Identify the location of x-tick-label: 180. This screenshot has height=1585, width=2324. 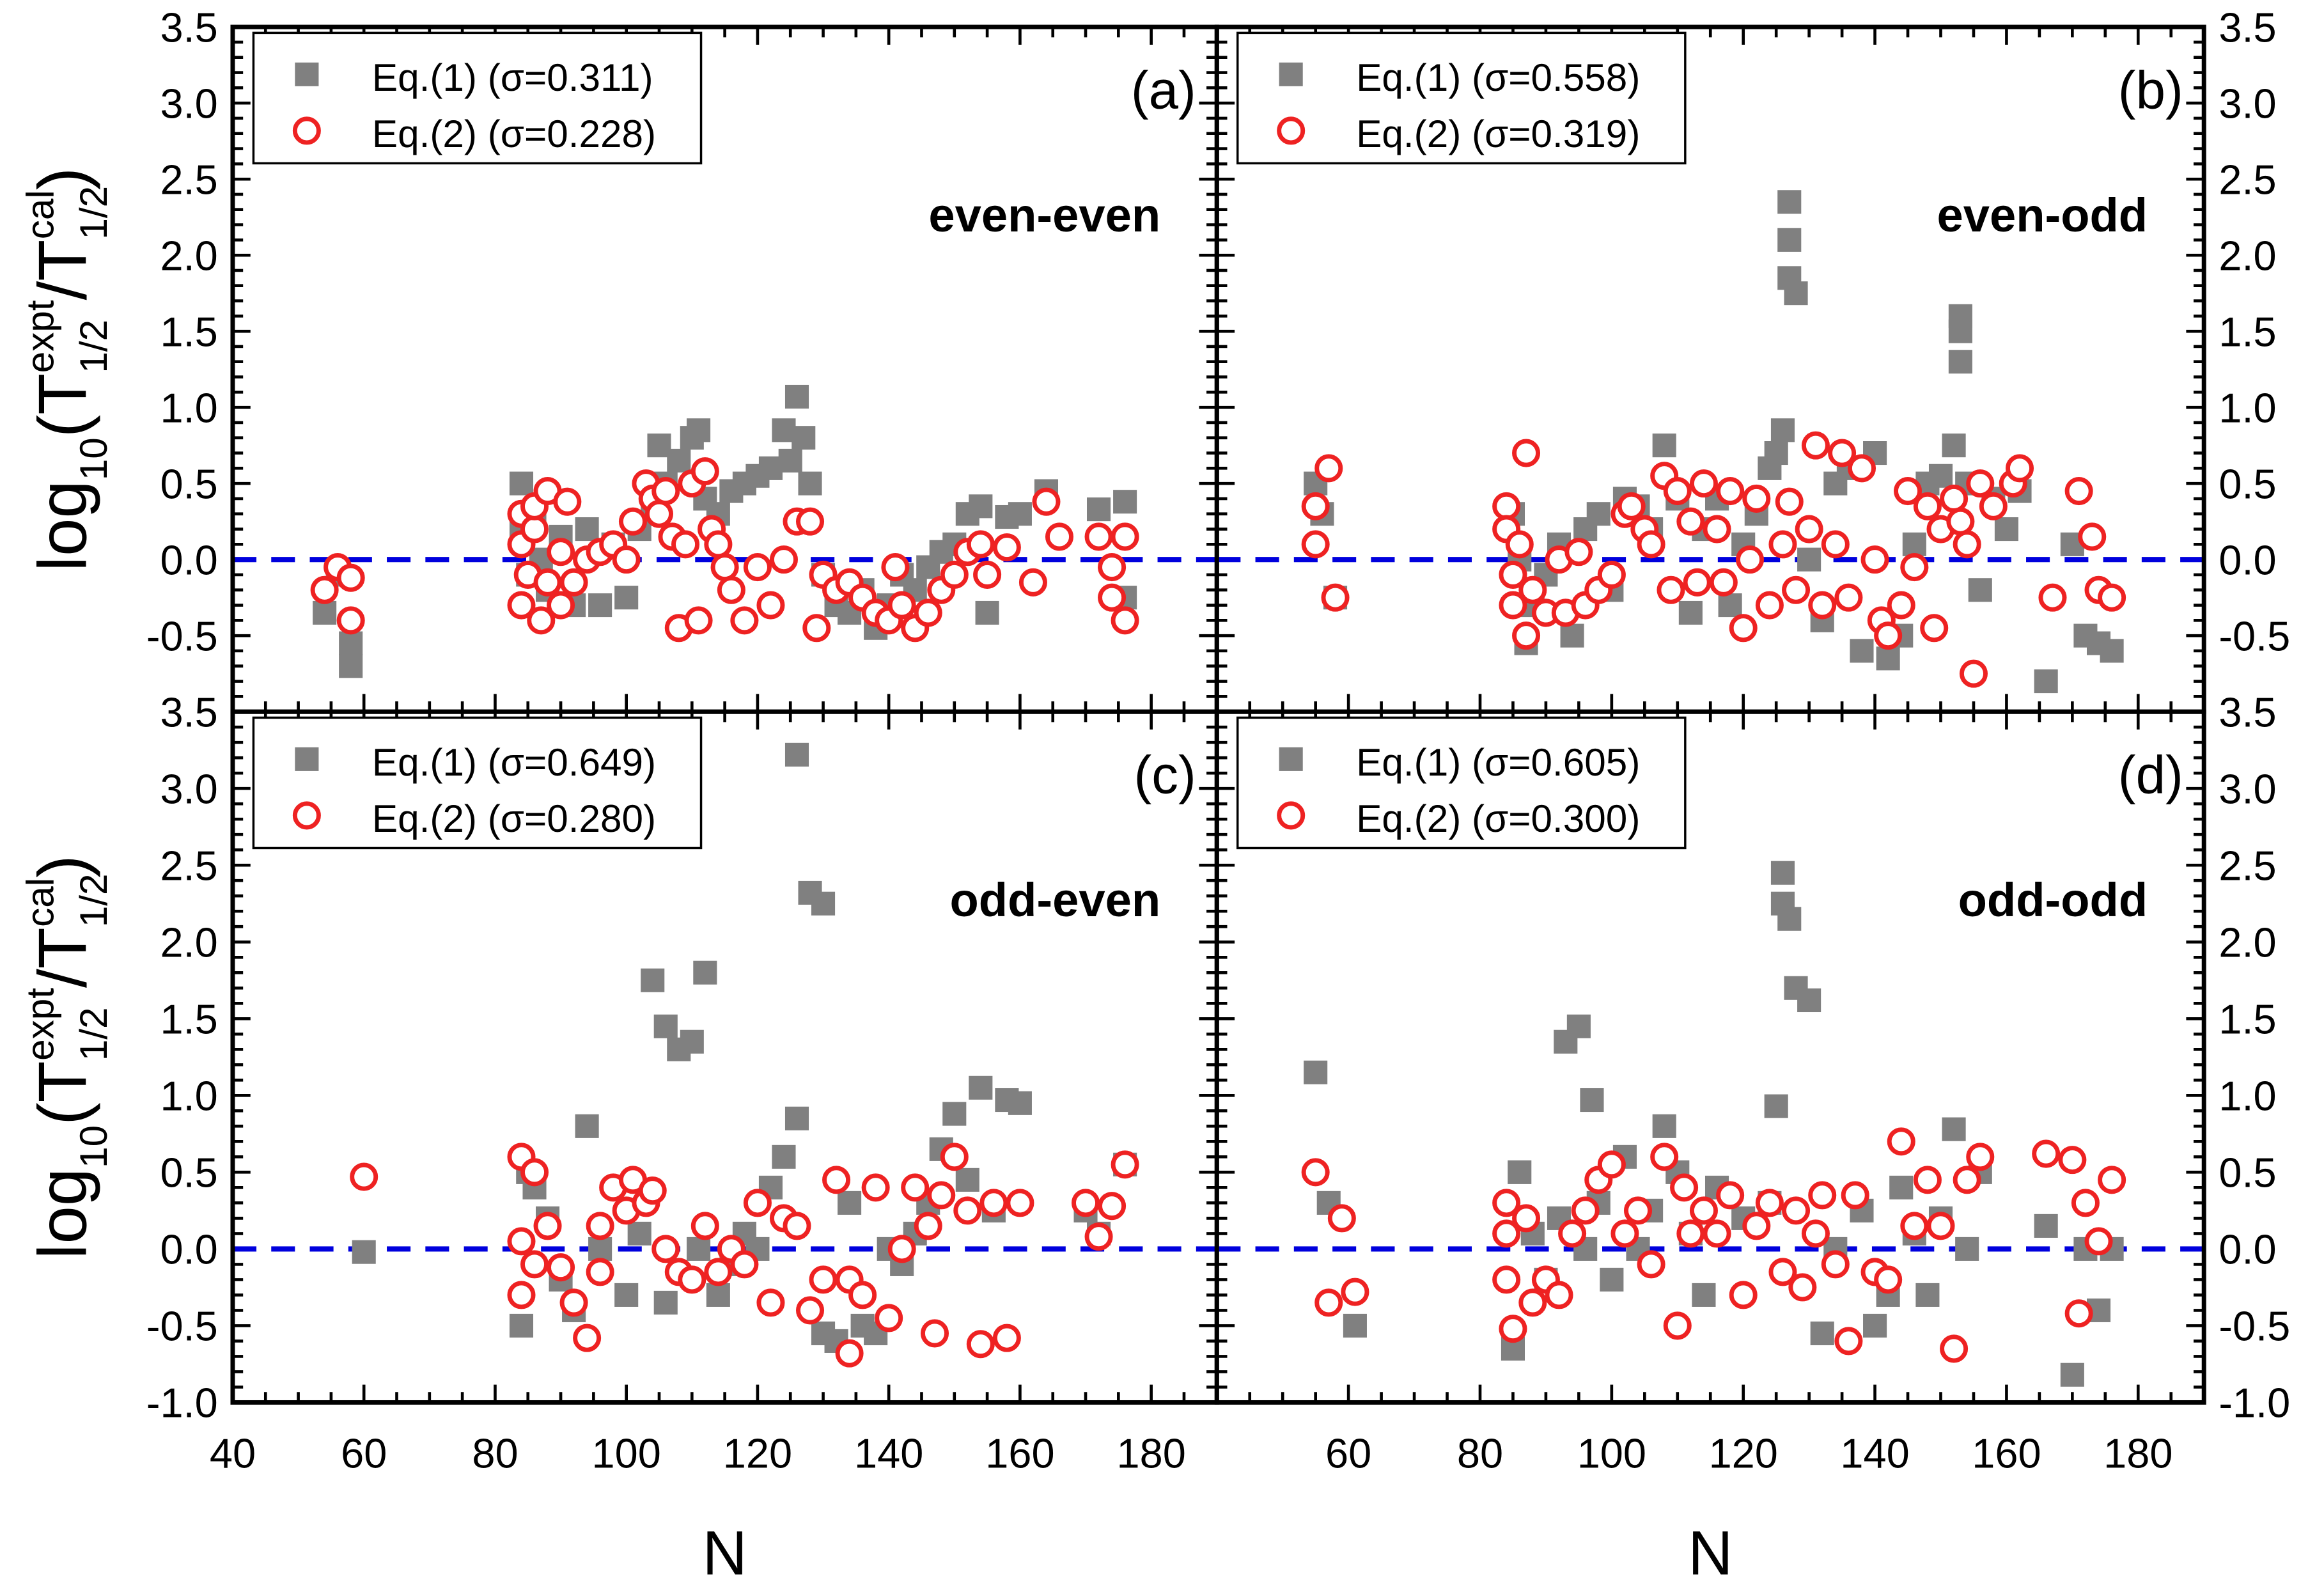
(2137, 1453).